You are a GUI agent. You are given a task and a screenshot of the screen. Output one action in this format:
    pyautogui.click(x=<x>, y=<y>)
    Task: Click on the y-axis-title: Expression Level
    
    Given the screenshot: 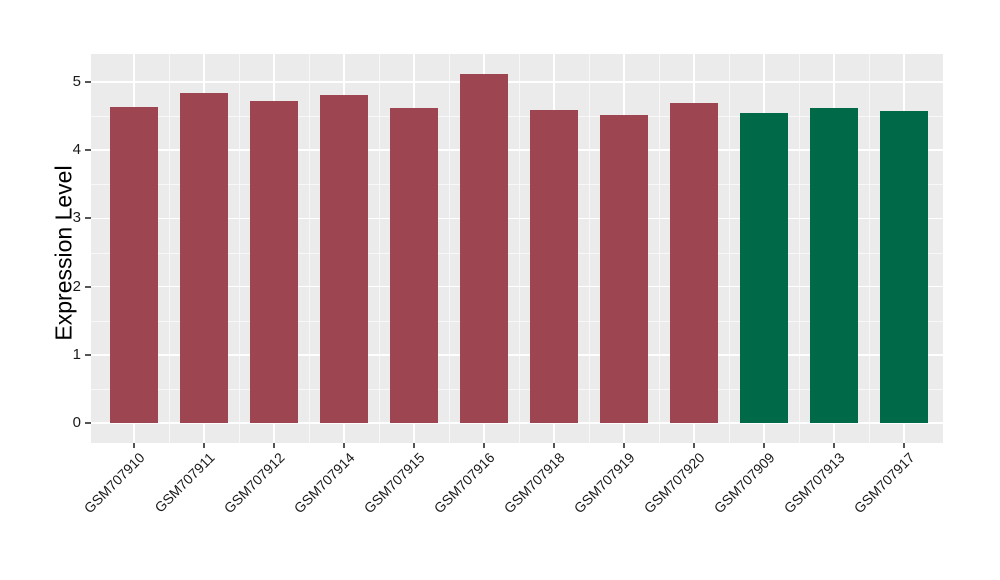 What is the action you would take?
    pyautogui.click(x=63, y=253)
    